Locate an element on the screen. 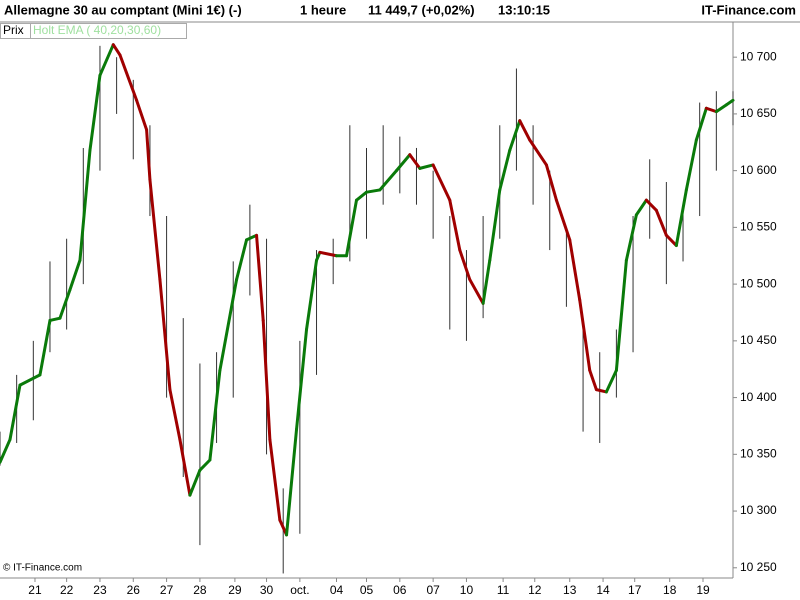 Image resolution: width=800 pixels, height=600 pixels. y-tick-label: 10 350 is located at coordinates (758, 453).